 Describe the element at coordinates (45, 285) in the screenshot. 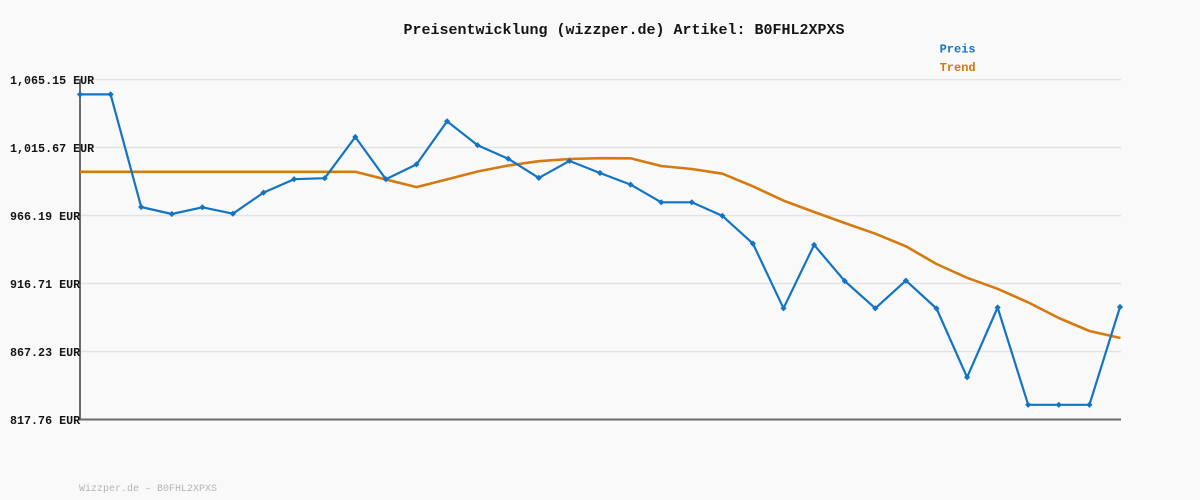

I see `svg-text: 916.71 EUR` at that location.